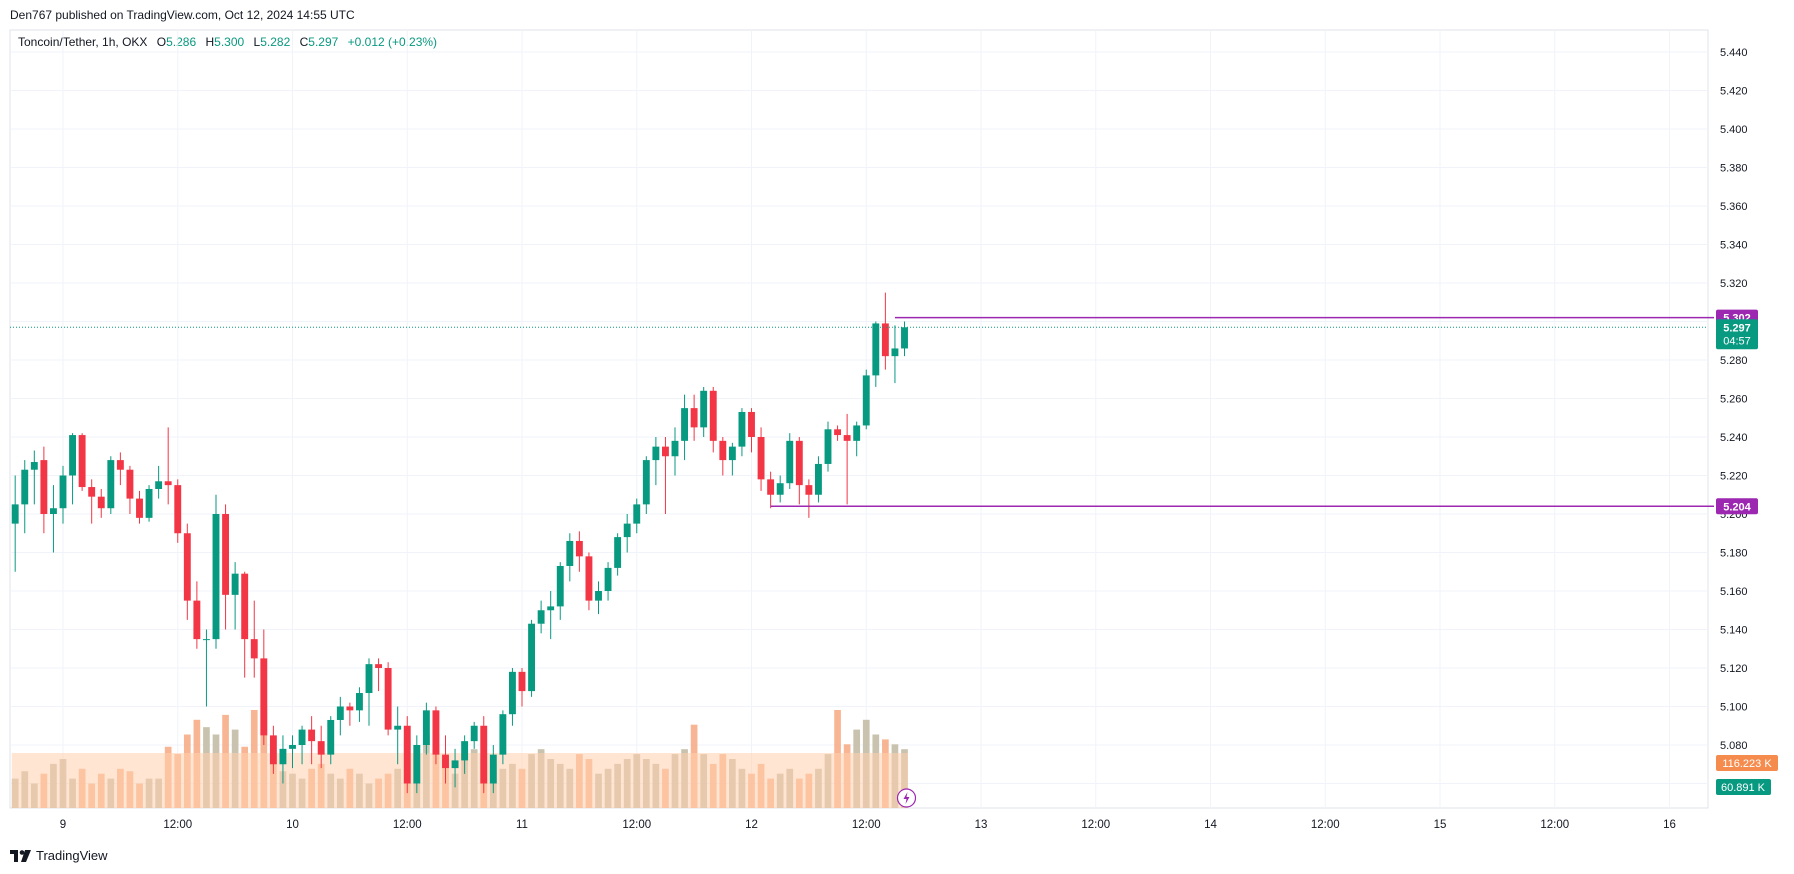 This screenshot has width=1794, height=874. I want to click on y-tick-label: 5.120, so click(1734, 669).